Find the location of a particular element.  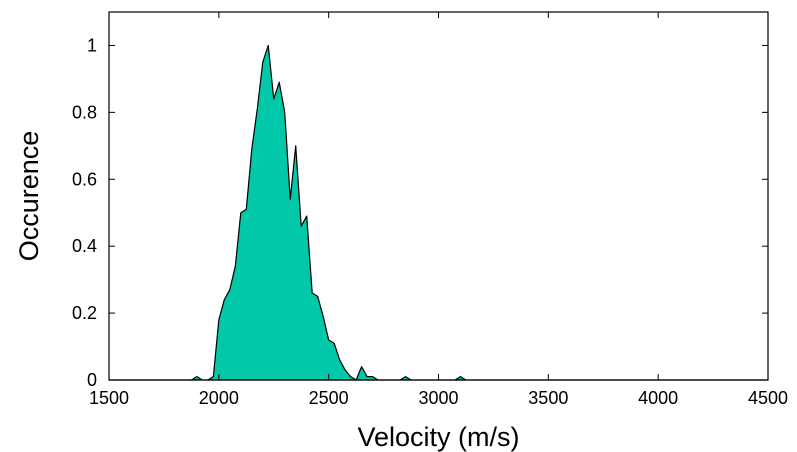

y-tick-label: 0.6 is located at coordinates (84, 179).